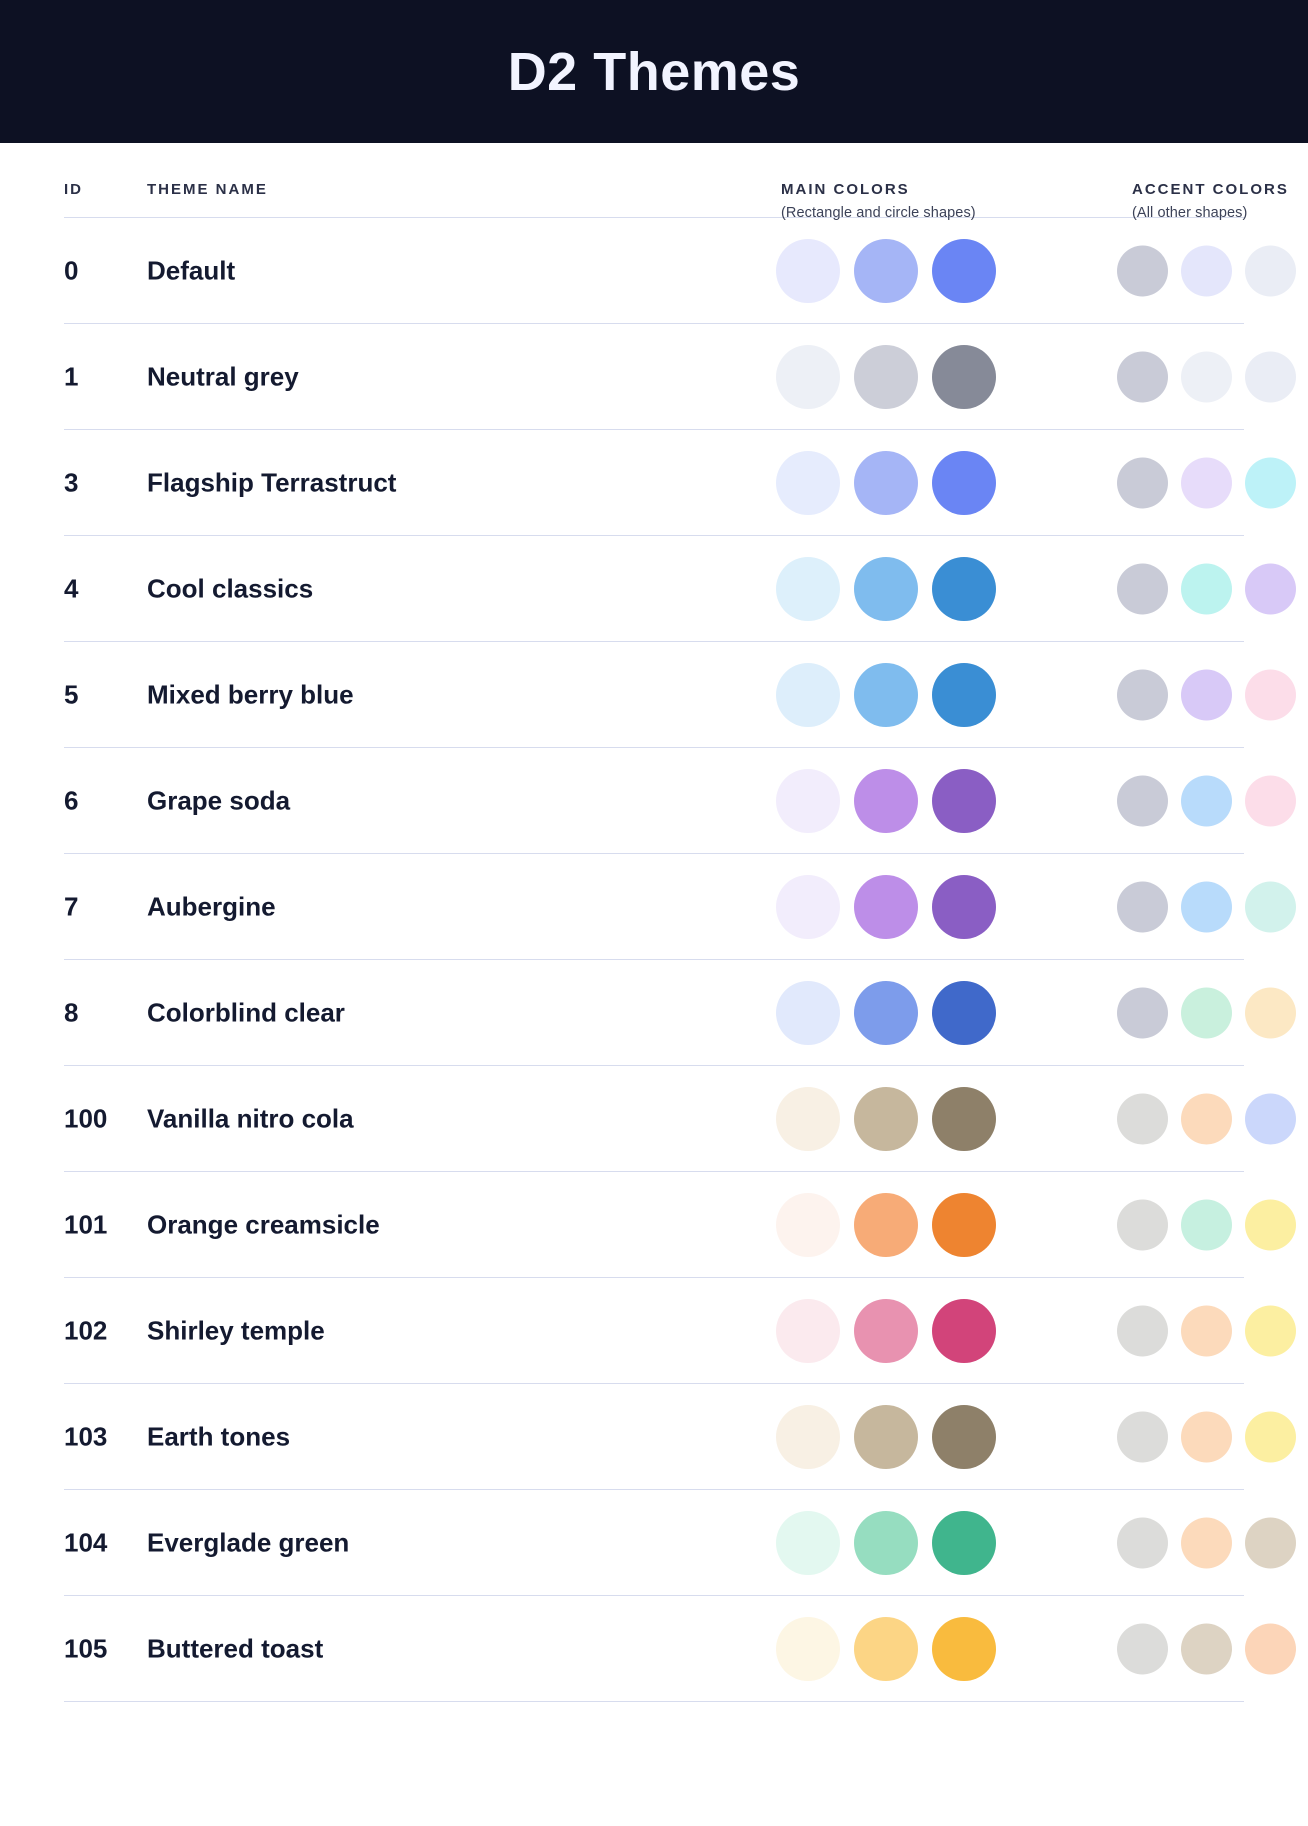 This screenshot has width=1308, height=1826. I want to click on table-row: 101 Orange creamsicle, so click(680, 1225).